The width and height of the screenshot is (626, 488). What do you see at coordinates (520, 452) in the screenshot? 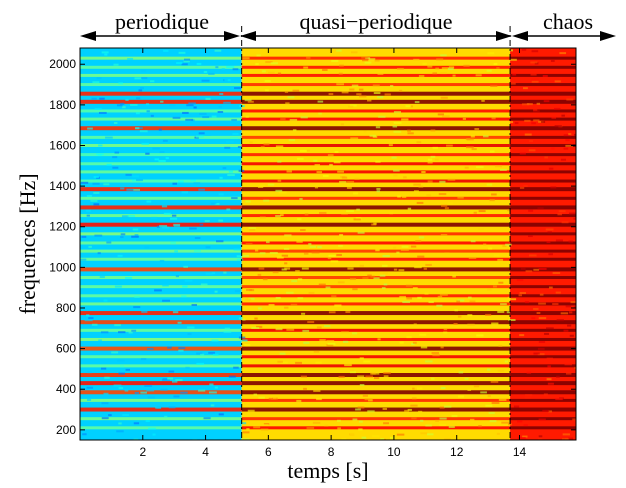
I see `x-tick-label: 14` at bounding box center [520, 452].